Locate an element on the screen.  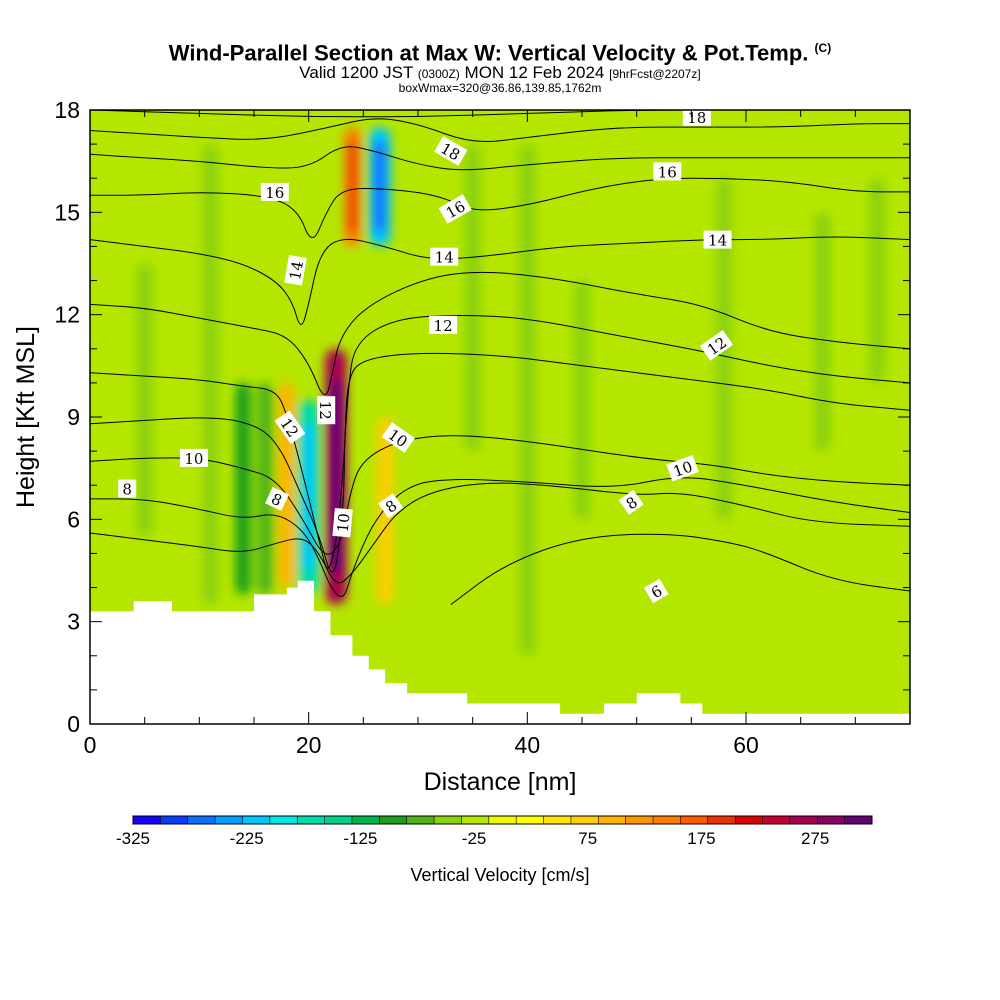
box-info: boxWmax=320@36.86,139.85,1762m is located at coordinates (500, 88).